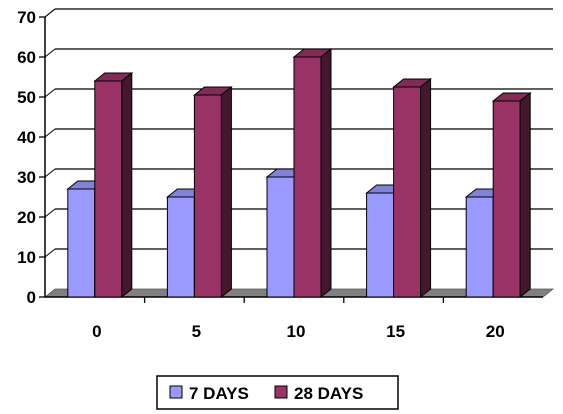 This screenshot has height=414, width=563. I want to click on y-tick-label: 10, so click(26, 257).